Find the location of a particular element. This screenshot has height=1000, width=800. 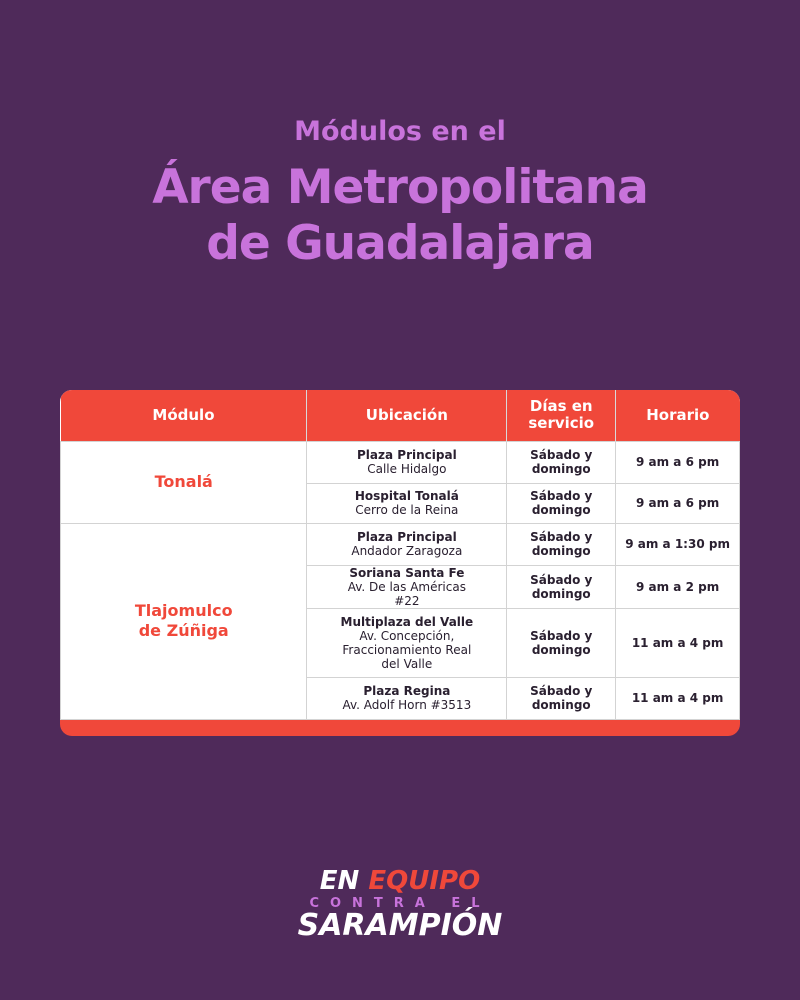

logo-en: EN is located at coordinates (339, 881).